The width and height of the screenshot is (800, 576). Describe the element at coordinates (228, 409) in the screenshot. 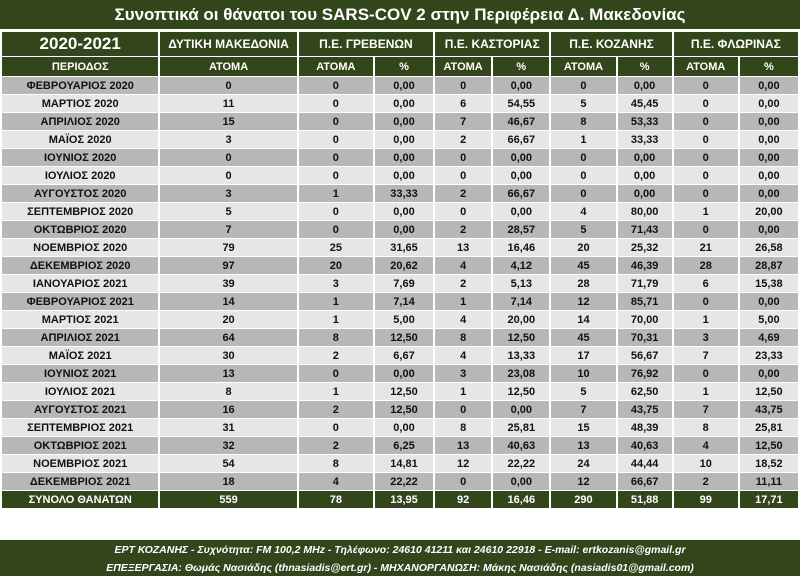

I see `people-cell: 16` at that location.